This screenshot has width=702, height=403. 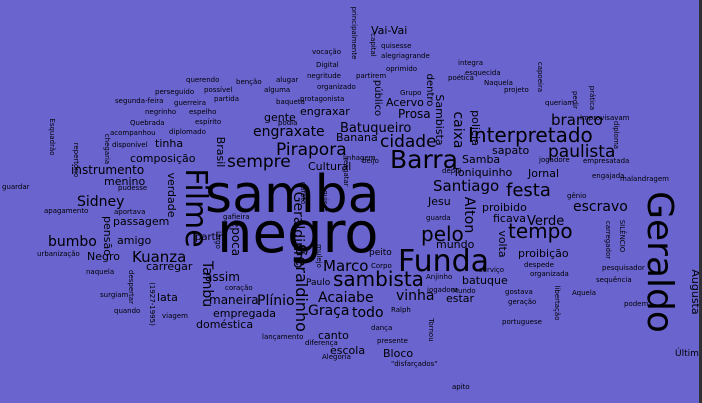 I want to click on word-155: lançamento, so click(x=282, y=337).